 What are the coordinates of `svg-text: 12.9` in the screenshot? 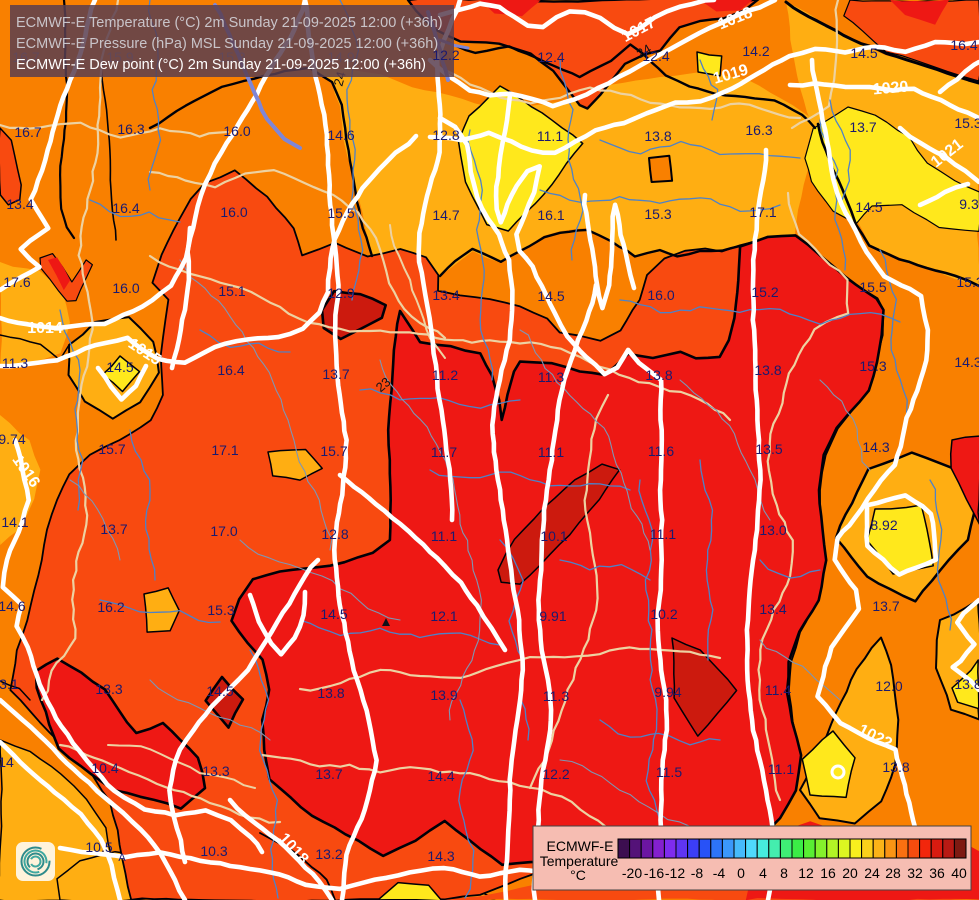 It's located at (340, 293).